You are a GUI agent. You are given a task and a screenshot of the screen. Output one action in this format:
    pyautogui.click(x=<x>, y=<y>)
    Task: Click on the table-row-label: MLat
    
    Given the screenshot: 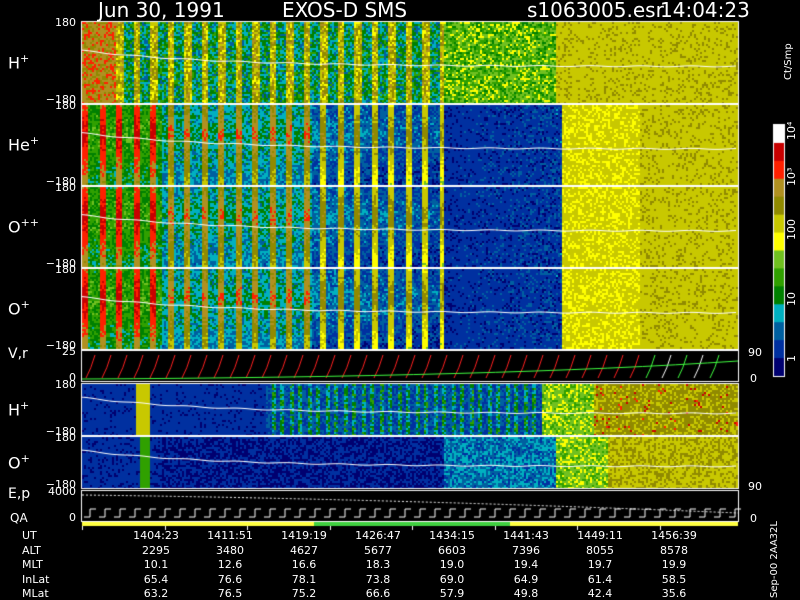 What is the action you would take?
    pyautogui.click(x=35, y=593)
    